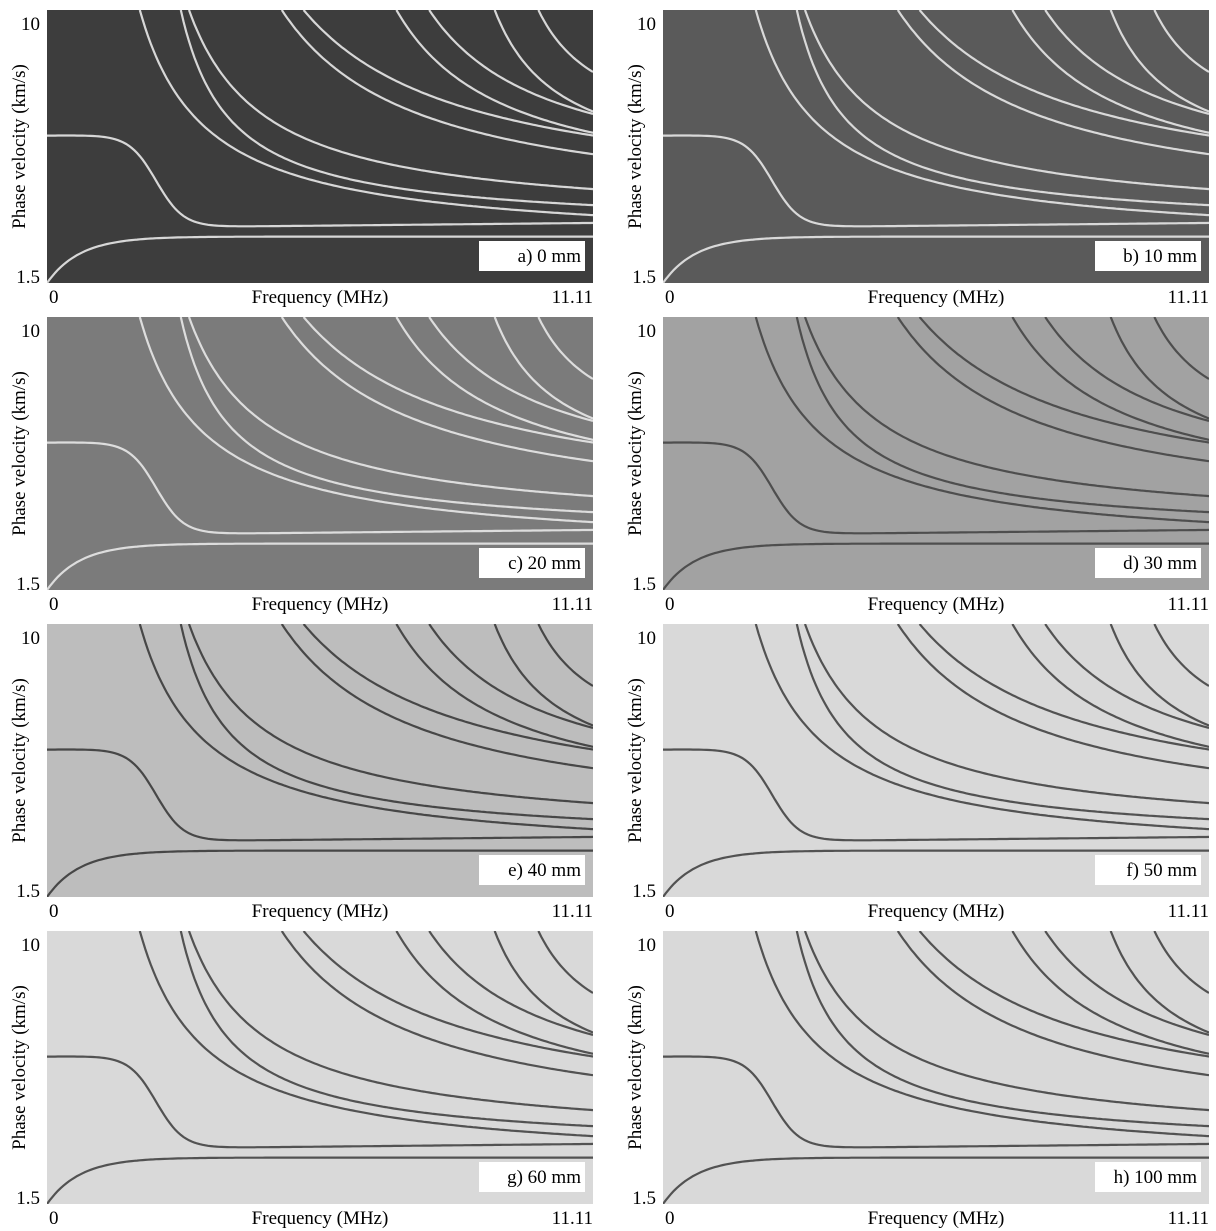 The height and width of the screenshot is (1231, 1216). Describe the element at coordinates (544, 1177) in the screenshot. I see `panel-label: g) 60 mm` at that location.